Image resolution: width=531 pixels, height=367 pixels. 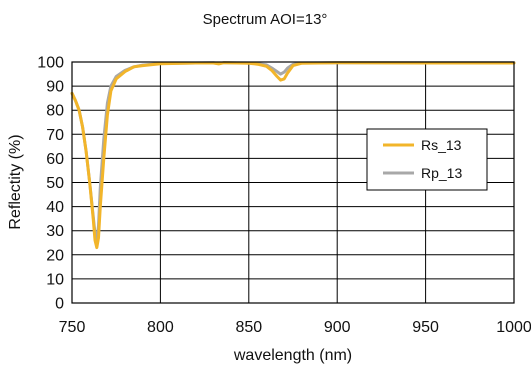 I want to click on y-tick-label: 0, so click(x=59, y=304).